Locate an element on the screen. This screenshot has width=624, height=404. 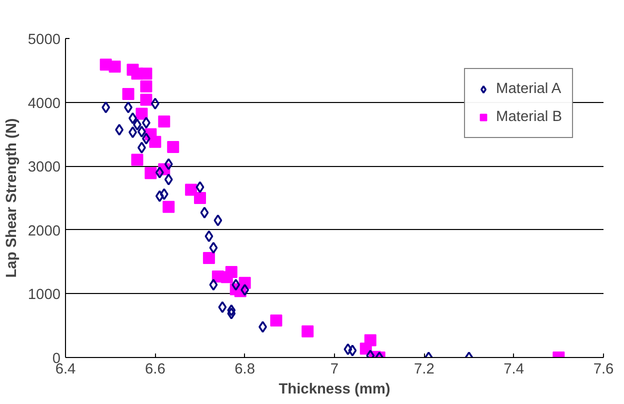
legend-label: Material B is located at coordinates (529, 117).